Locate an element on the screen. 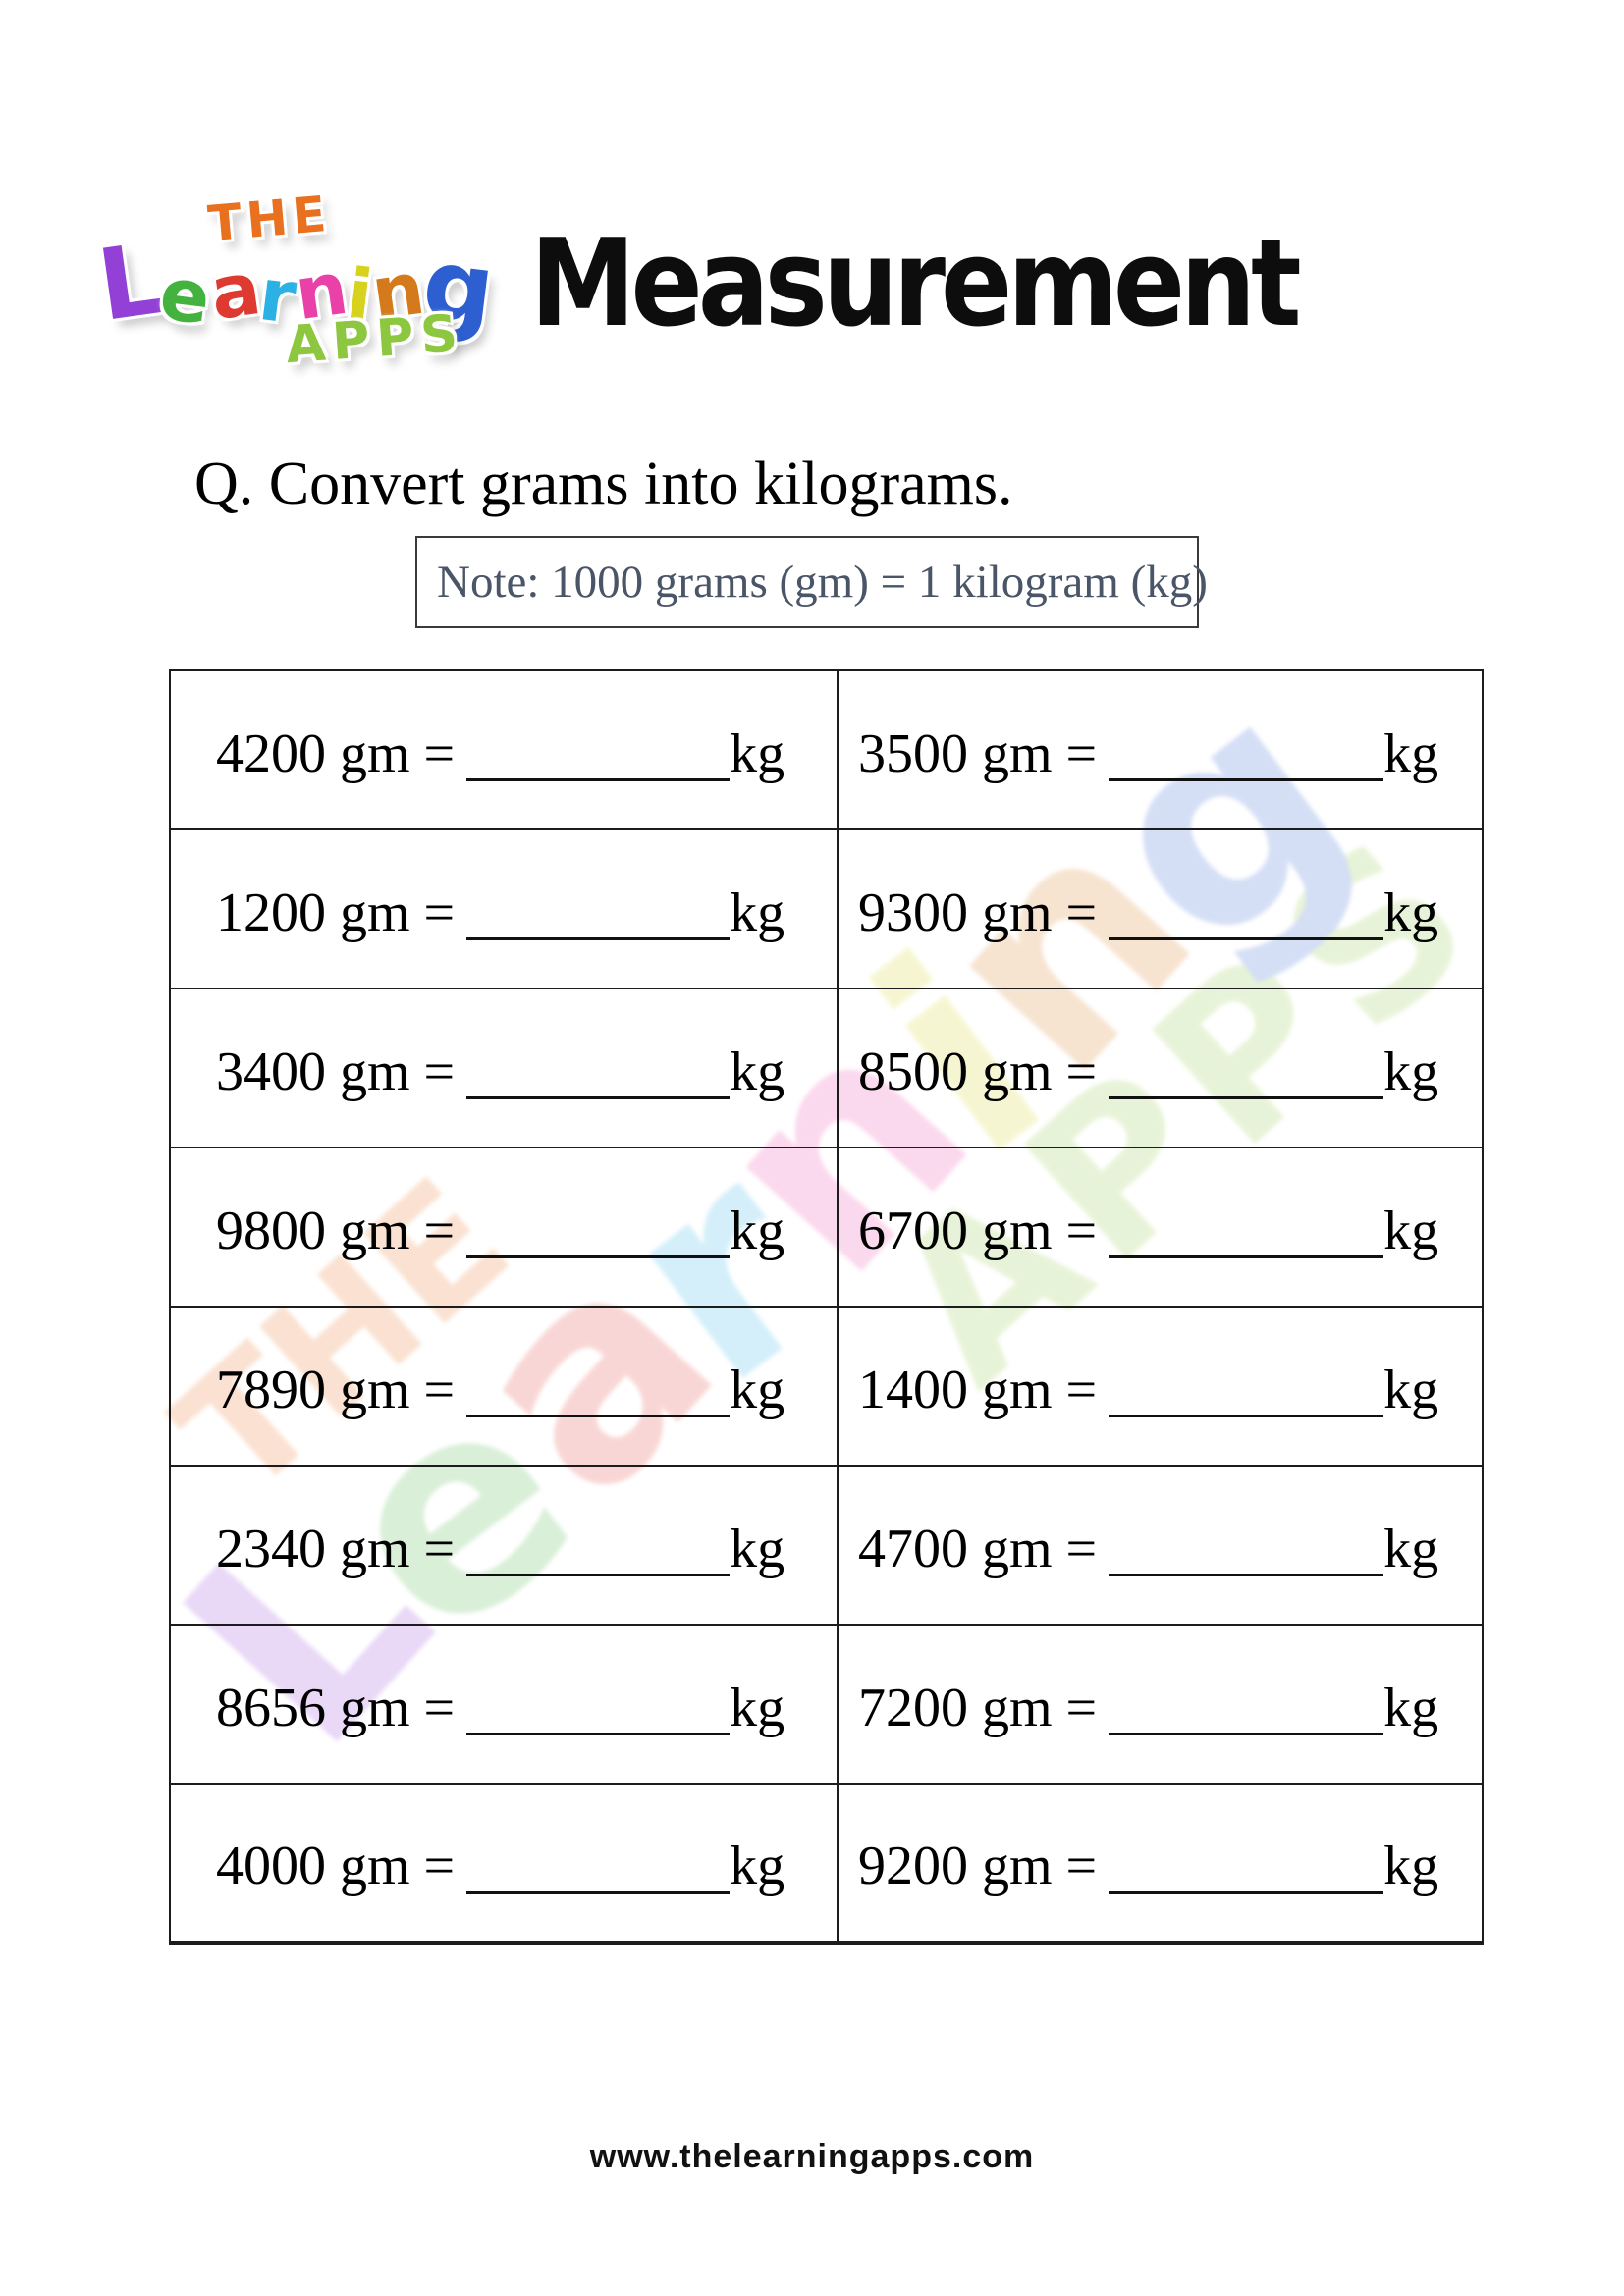 This screenshot has width=1624, height=2296. problem-text: 4000 gm = is located at coordinates (336, 1866).